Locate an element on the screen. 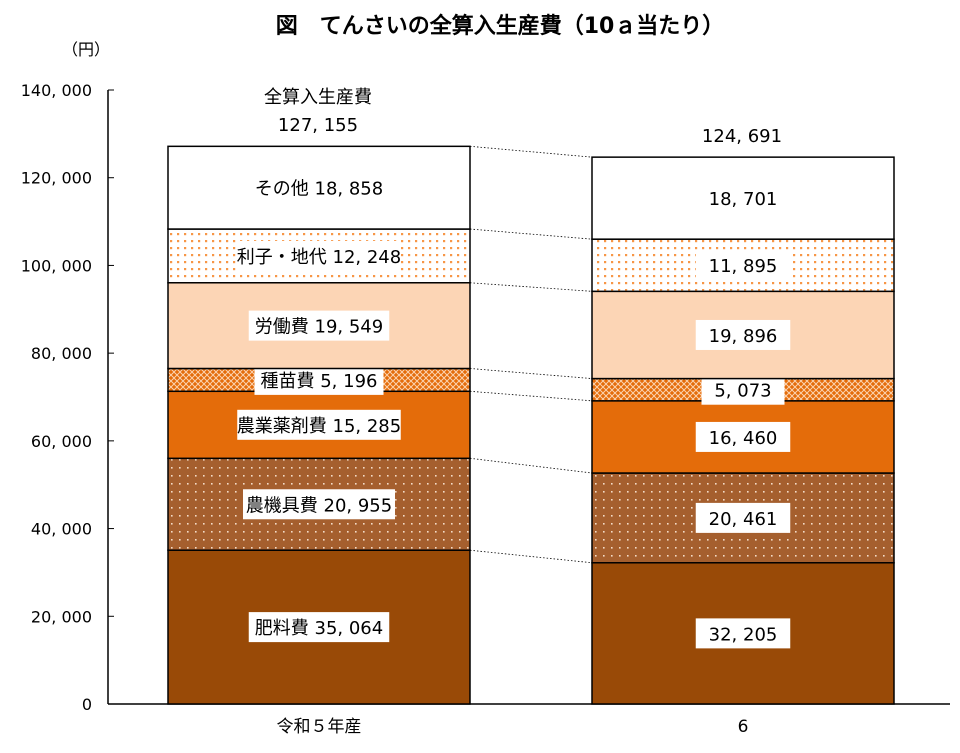 This screenshot has height=753, width=960. x-tick-label: 6 is located at coordinates (743, 727).